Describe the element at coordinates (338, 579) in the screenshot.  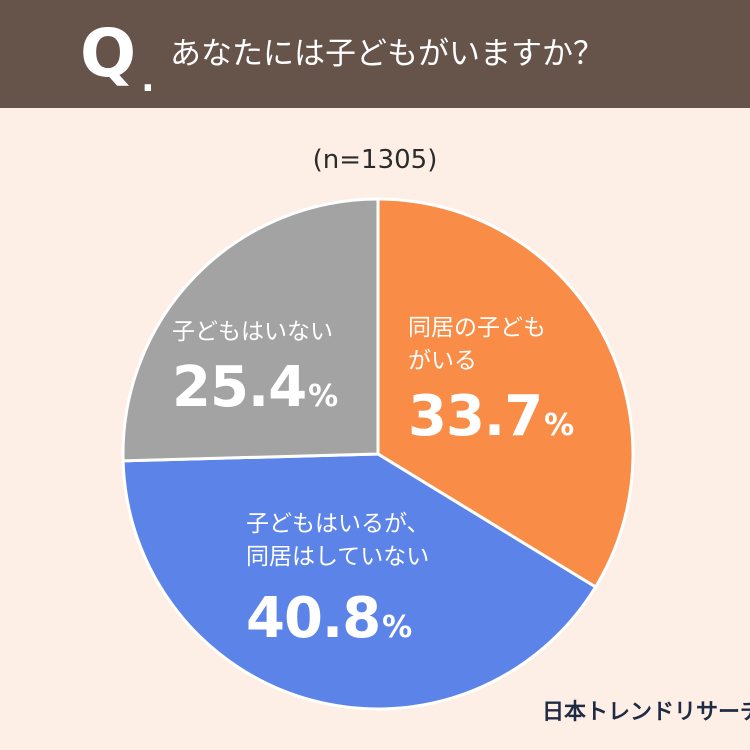
I see `slice-label-children-not-living-together: 子どもはいるが、 同居はしていない 40.8%` at that location.